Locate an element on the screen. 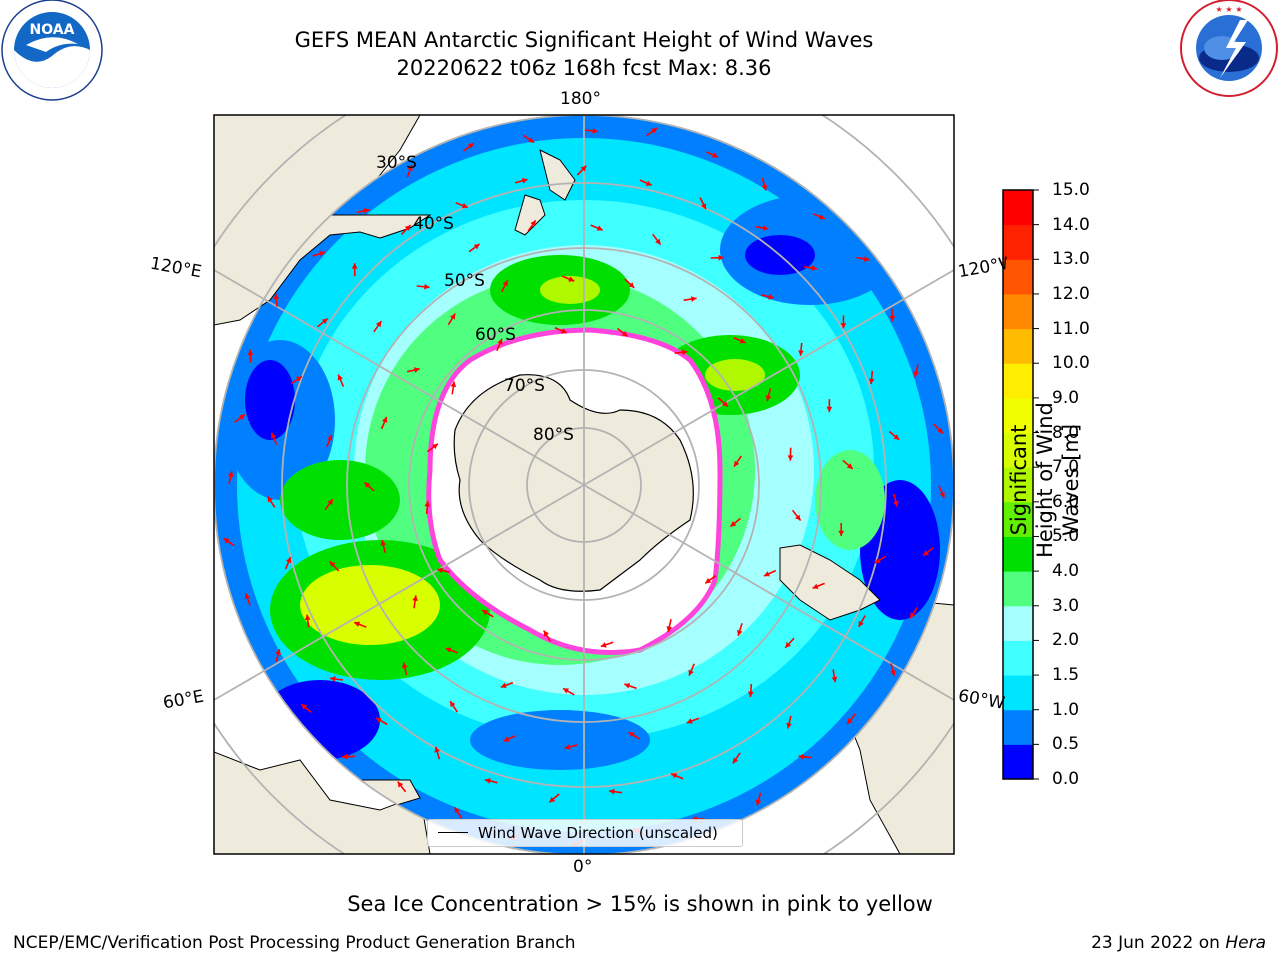 This screenshot has width=1280, height=960. colorbar-label: Significant Height of Wind Waves [m] is located at coordinates (1045, 480).